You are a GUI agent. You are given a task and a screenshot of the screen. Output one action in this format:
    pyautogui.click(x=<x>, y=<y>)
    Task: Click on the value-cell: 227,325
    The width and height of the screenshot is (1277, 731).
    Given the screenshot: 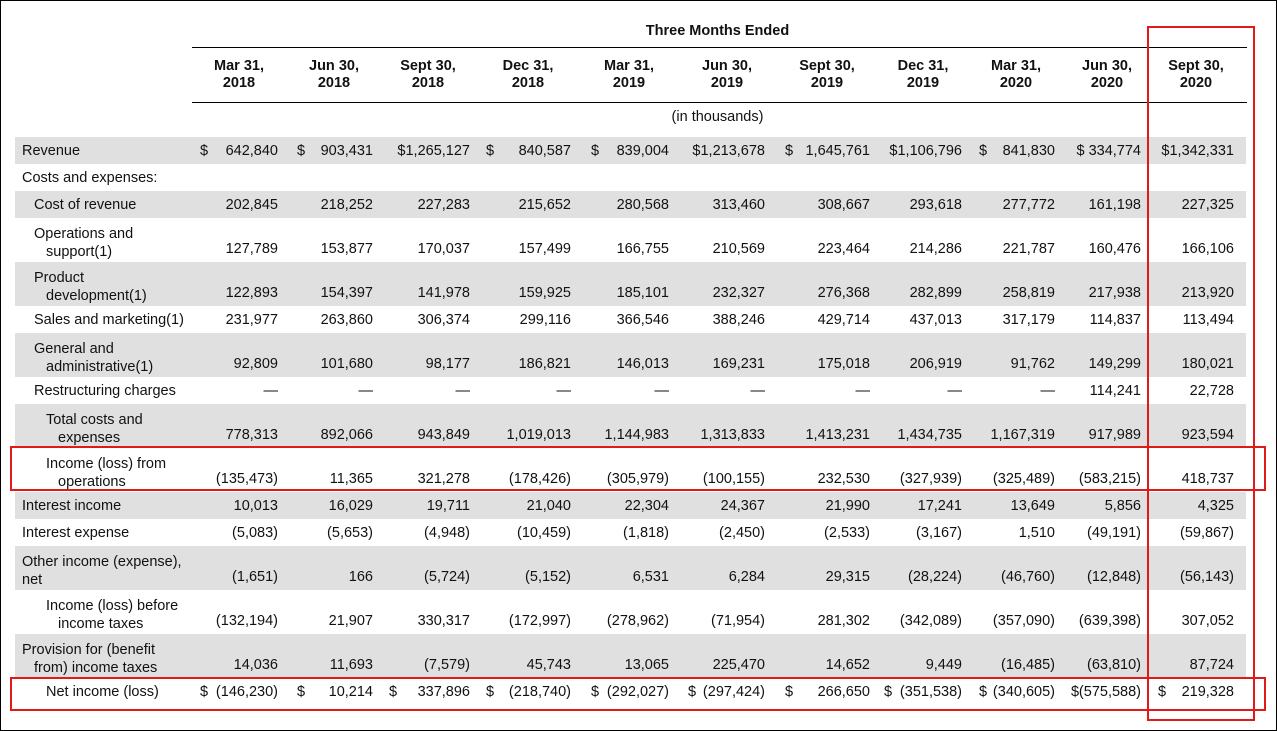 What is the action you would take?
    pyautogui.click(x=1207, y=205)
    